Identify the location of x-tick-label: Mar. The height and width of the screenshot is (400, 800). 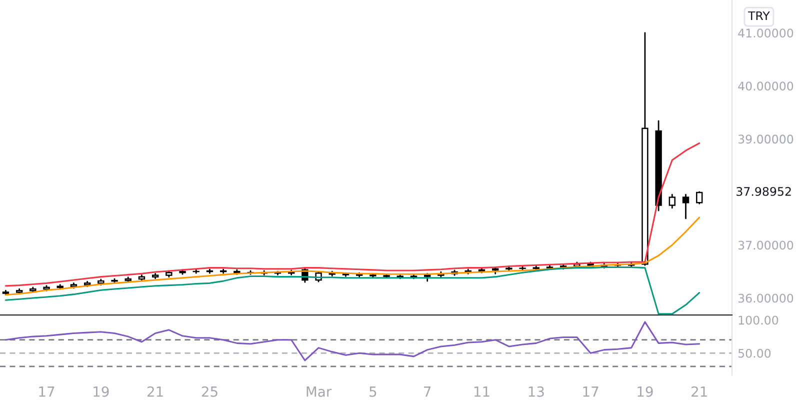
(319, 391).